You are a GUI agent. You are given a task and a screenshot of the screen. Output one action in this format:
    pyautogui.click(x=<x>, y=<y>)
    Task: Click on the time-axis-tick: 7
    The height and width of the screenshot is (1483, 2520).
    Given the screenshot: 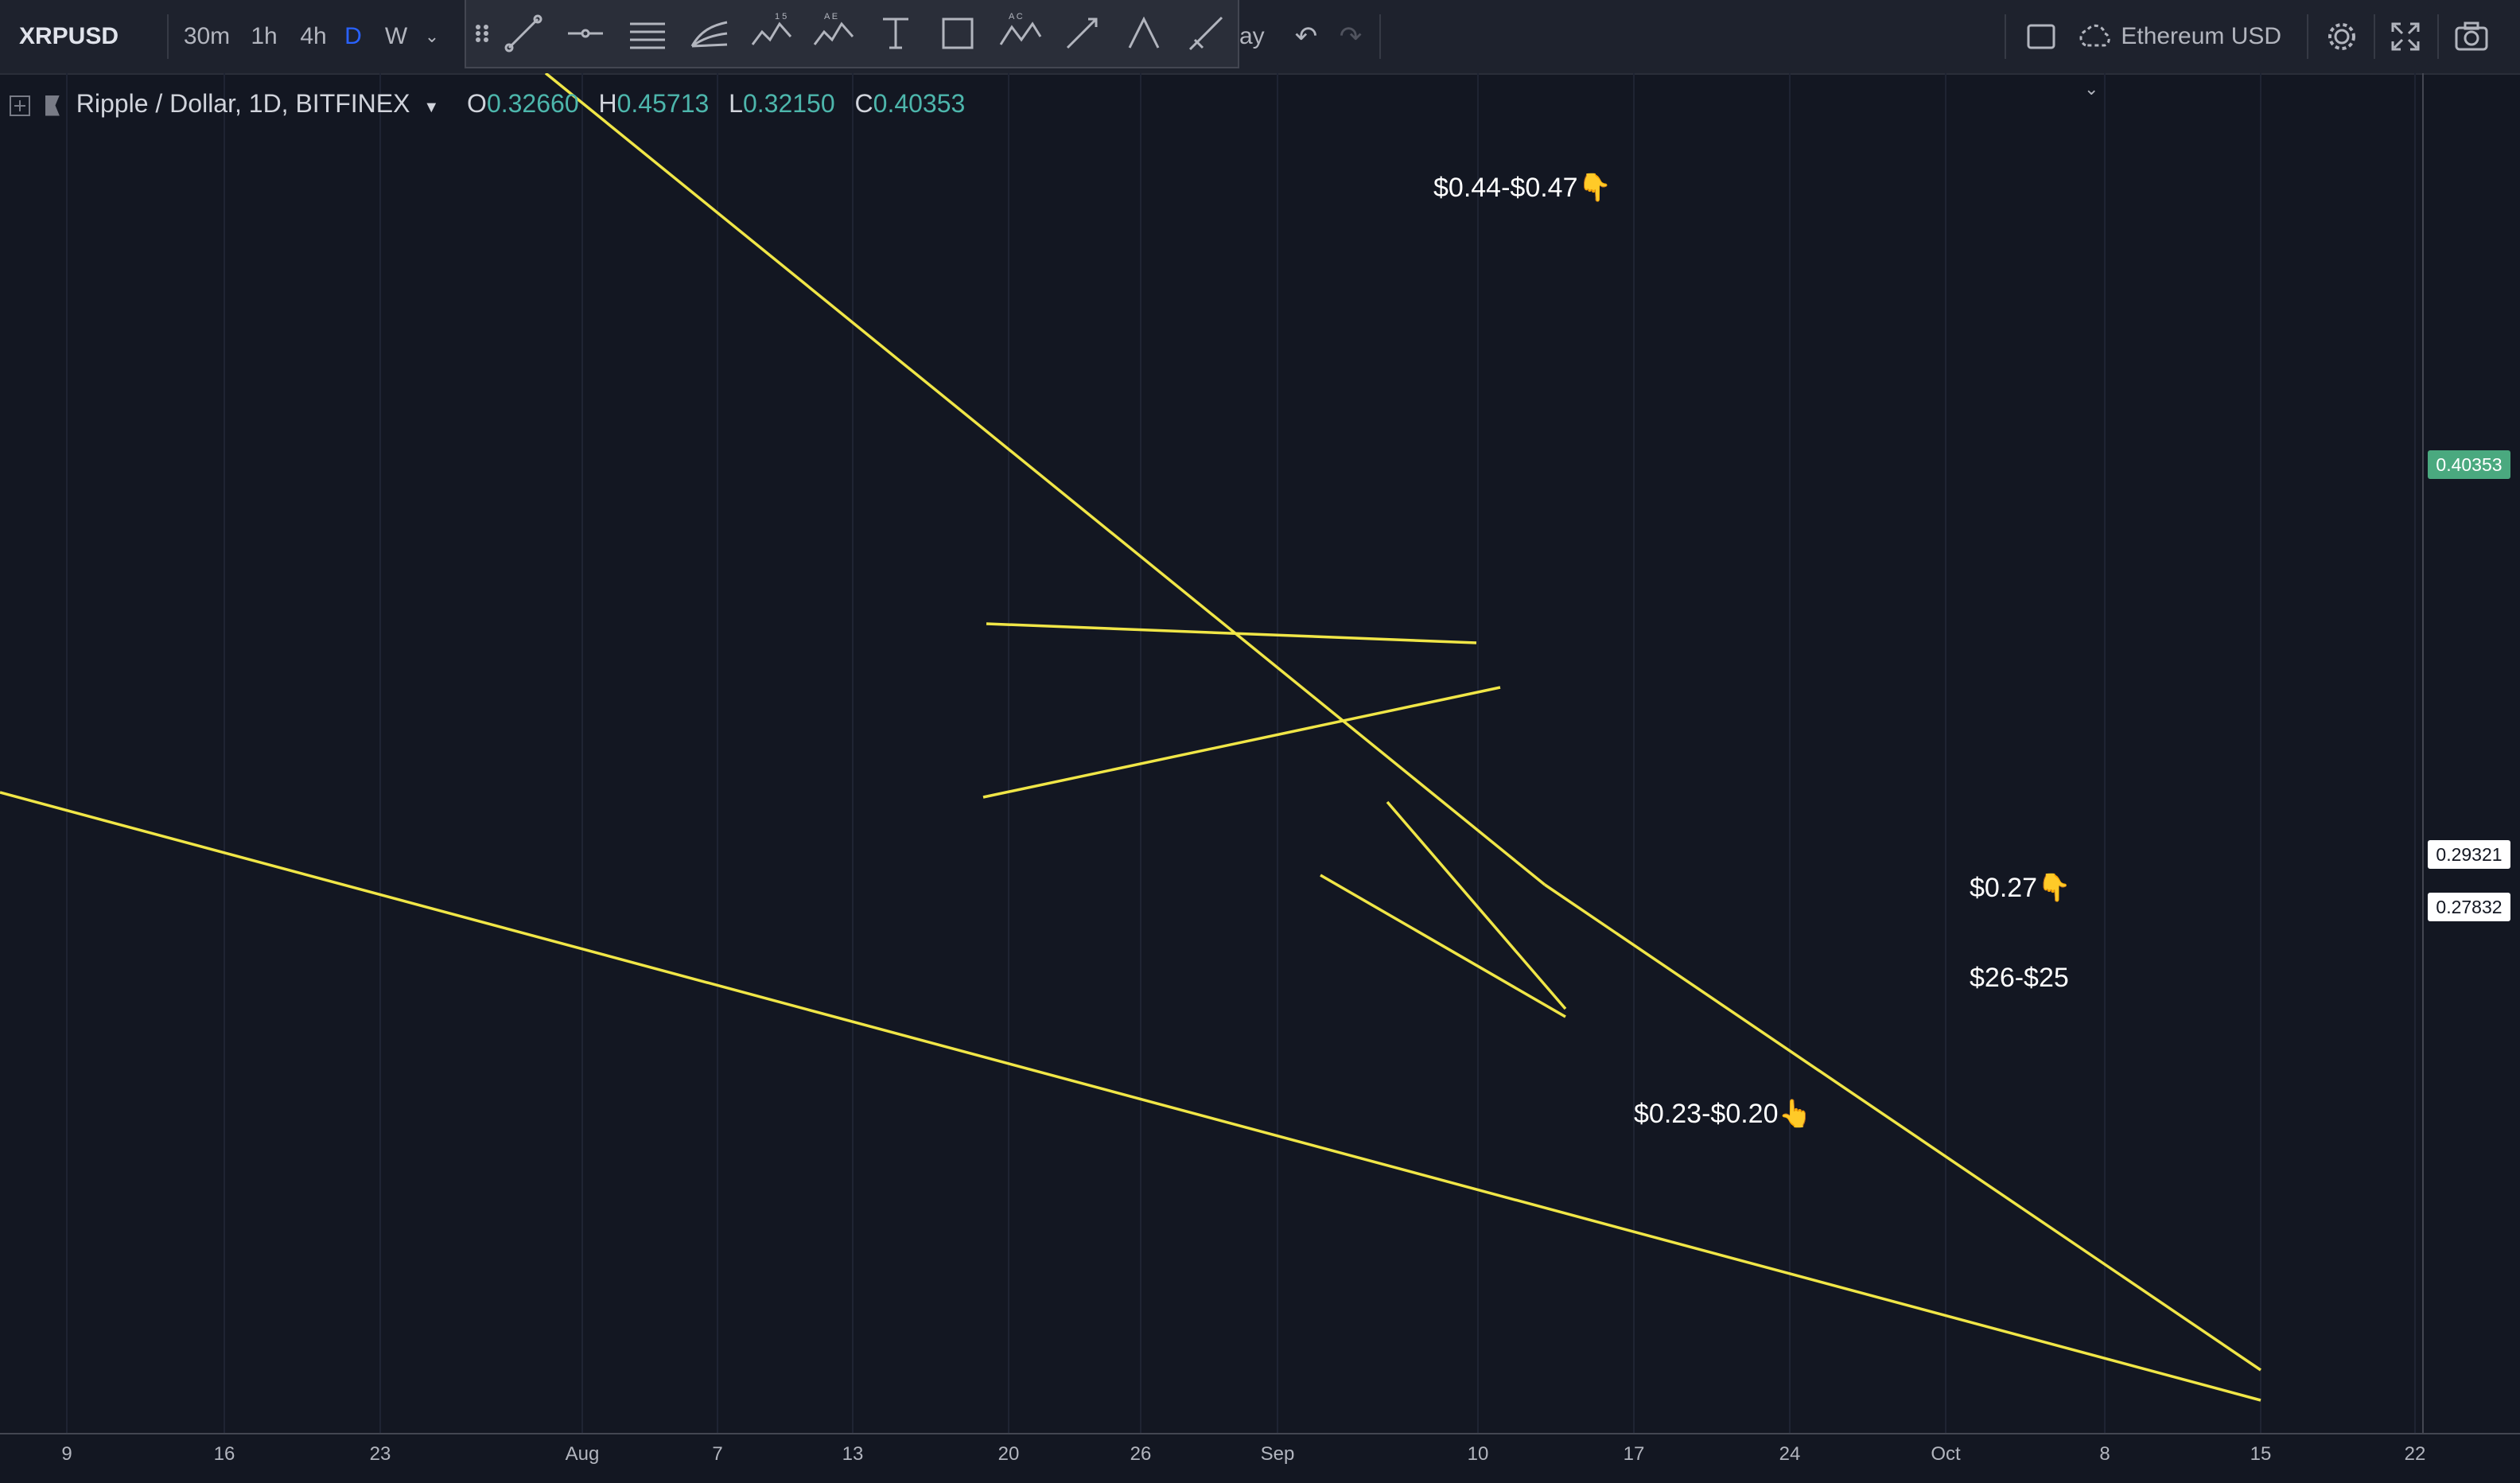 What is the action you would take?
    pyautogui.click(x=717, y=1454)
    